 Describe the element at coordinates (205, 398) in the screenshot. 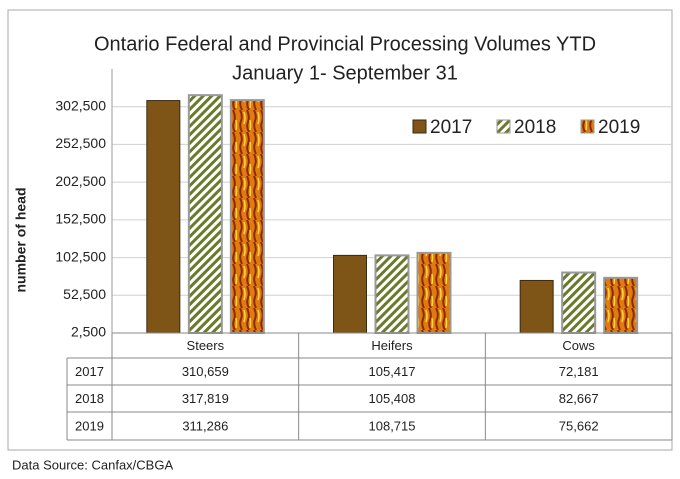

I see `table-cell: 317,819` at that location.